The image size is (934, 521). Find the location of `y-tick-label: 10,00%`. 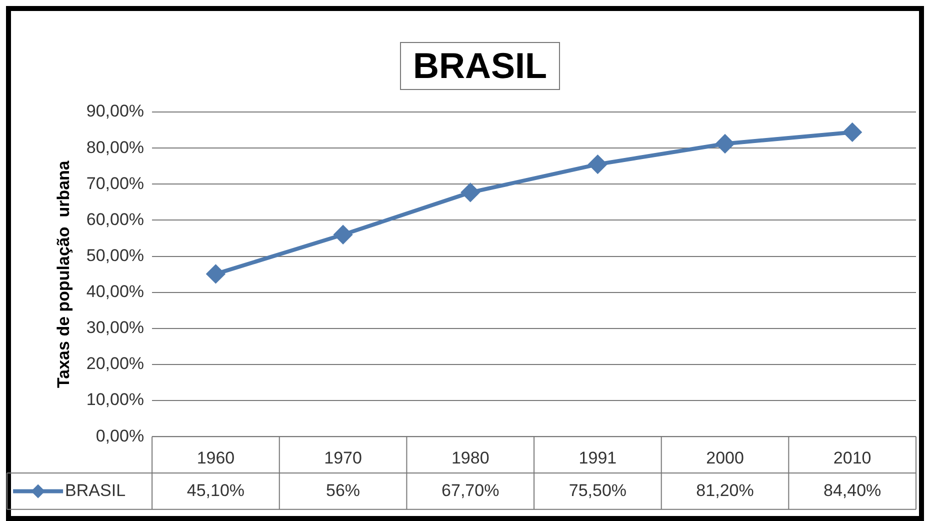

y-tick-label: 10,00% is located at coordinates (115, 400).